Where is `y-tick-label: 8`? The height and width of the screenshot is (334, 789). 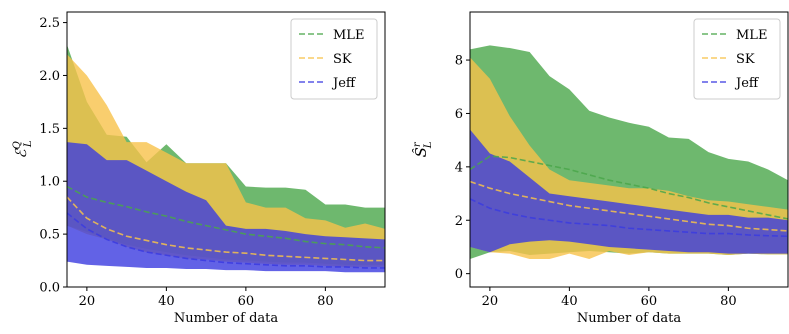 y-tick-label: 8 is located at coordinates (459, 61).